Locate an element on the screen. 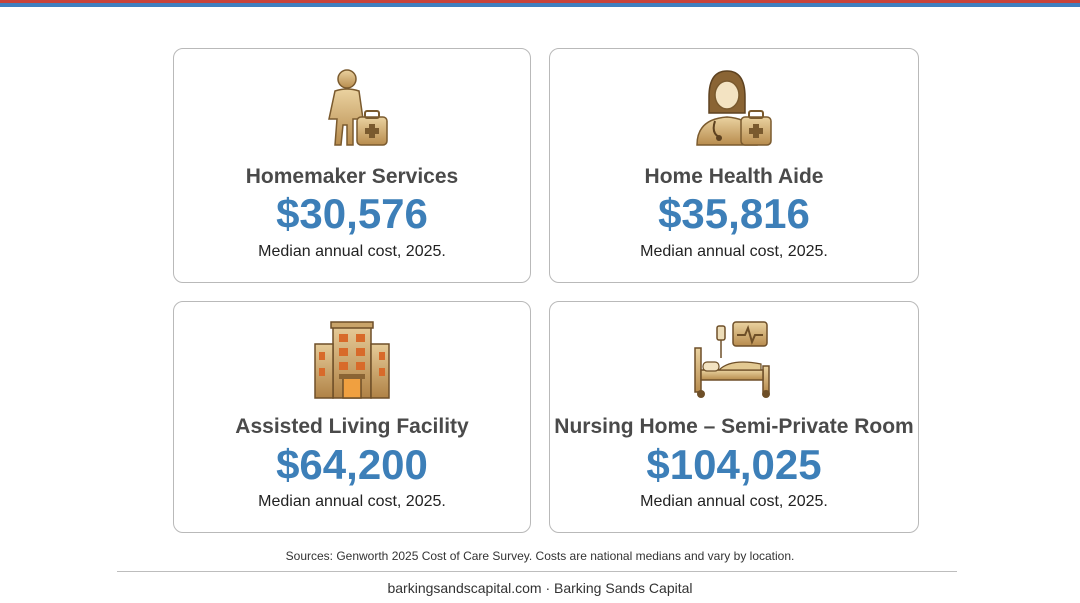 Image resolution: width=1080 pixels, height=603 pixels. card-title: Assisted Living Facility is located at coordinates (352, 426).